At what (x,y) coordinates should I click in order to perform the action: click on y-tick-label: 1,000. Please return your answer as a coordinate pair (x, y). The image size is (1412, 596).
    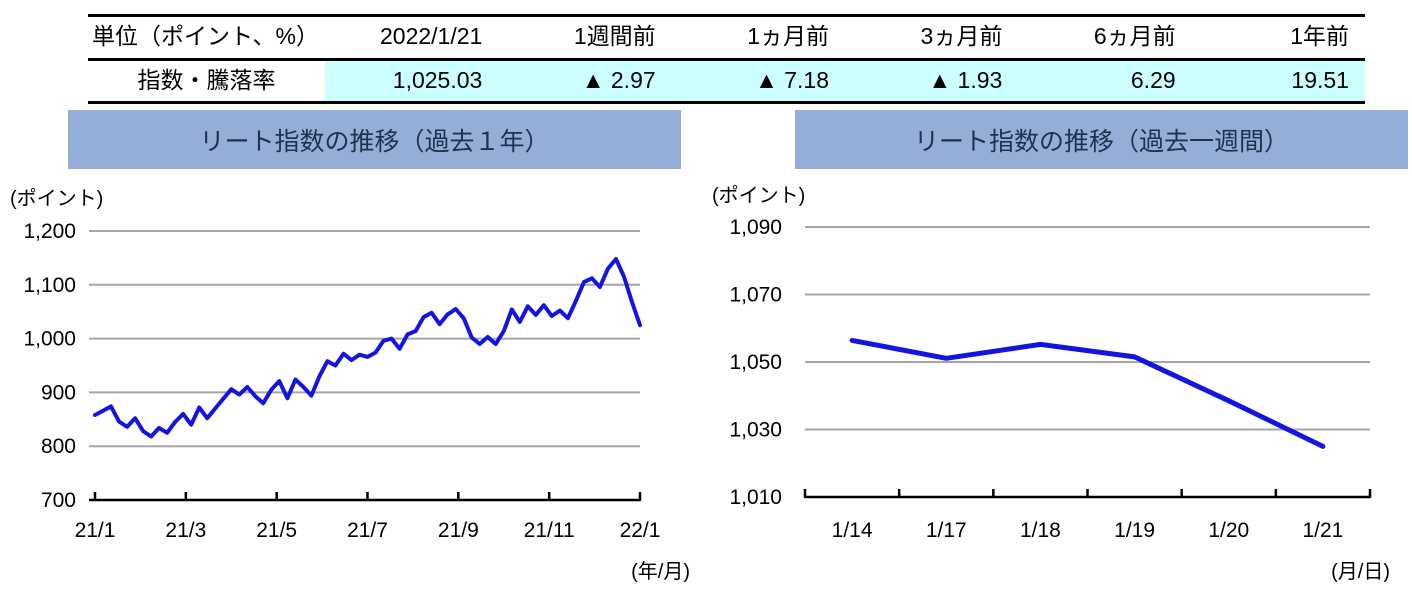
    Looking at the image, I should click on (49, 339).